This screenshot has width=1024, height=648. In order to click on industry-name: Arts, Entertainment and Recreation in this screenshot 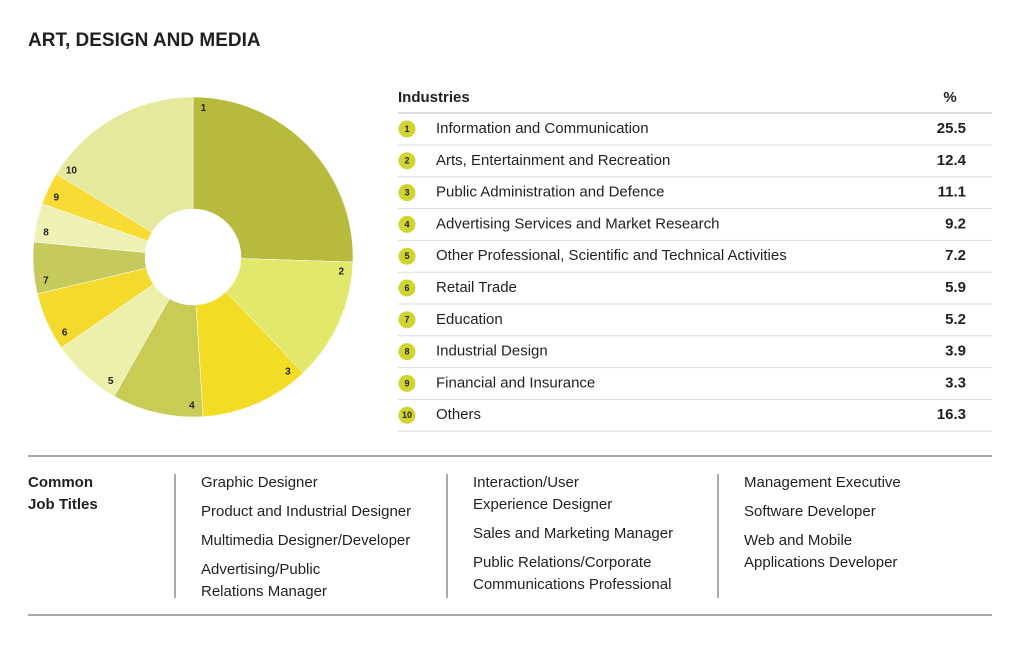, I will do `click(553, 160)`.